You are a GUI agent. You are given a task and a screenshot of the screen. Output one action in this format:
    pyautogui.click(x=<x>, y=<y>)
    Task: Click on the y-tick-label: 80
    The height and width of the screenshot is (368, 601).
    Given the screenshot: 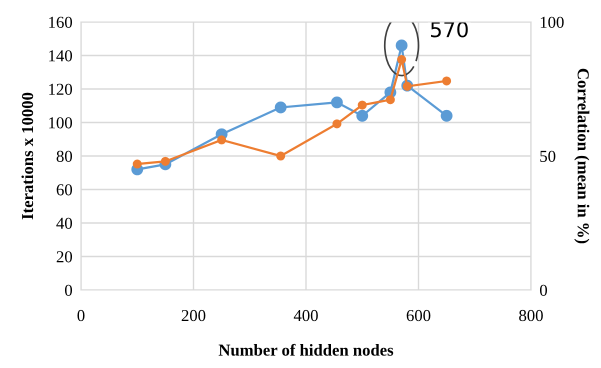 What is the action you would take?
    pyautogui.click(x=64, y=156)
    